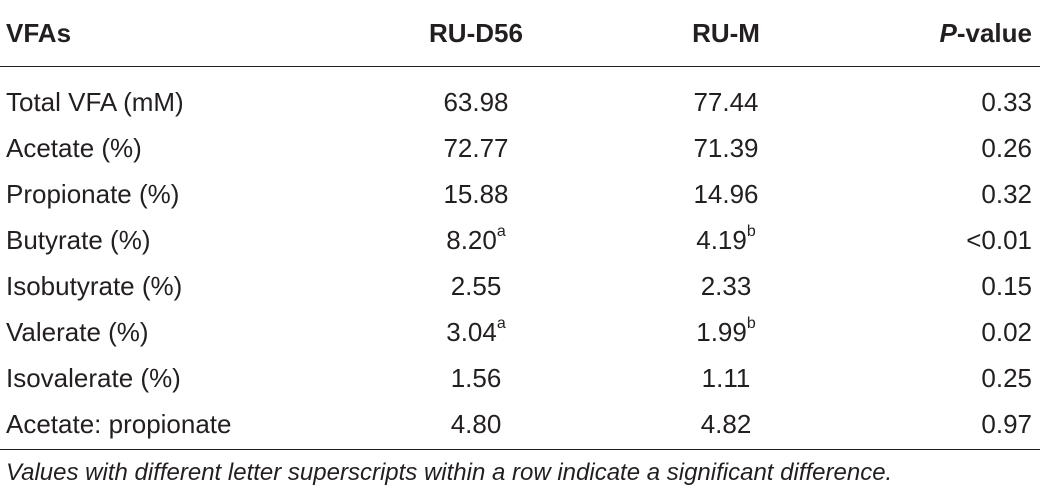  What do you see at coordinates (471, 240) in the screenshot?
I see `ru-d56-number: 8.20` at bounding box center [471, 240].